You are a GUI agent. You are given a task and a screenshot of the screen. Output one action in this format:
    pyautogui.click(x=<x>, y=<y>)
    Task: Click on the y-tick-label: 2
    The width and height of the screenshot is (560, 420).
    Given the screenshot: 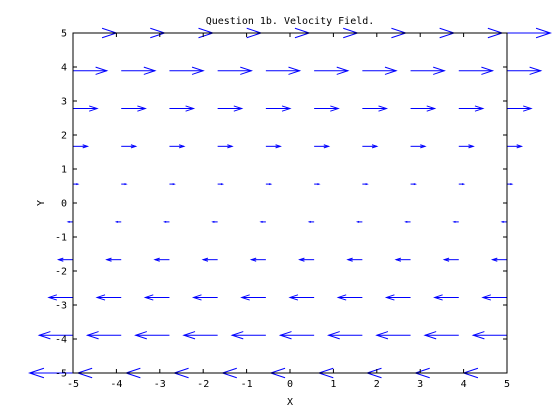 What is the action you would take?
    pyautogui.click(x=64, y=136)
    